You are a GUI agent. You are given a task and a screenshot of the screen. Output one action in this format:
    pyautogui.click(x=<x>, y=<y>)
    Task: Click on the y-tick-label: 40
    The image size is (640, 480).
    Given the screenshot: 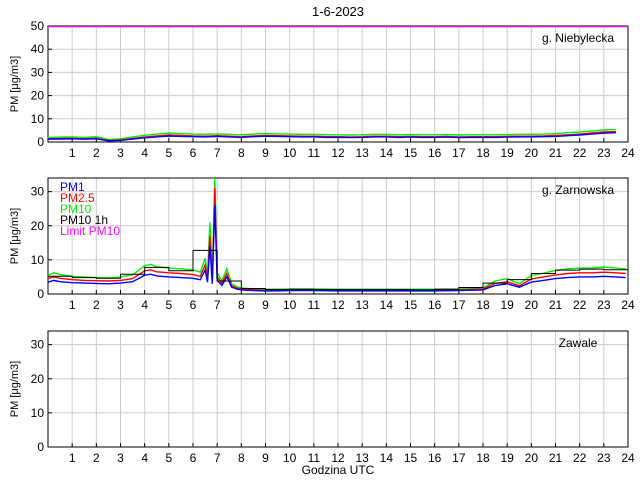 What is the action you would take?
    pyautogui.click(x=38, y=49)
    